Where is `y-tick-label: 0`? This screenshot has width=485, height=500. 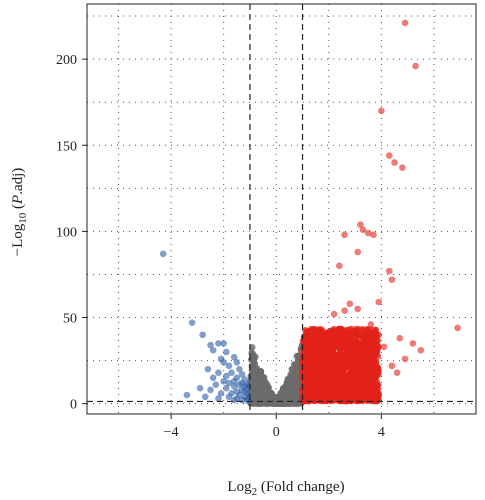
y-tick-label: 0 is located at coordinates (73, 405).